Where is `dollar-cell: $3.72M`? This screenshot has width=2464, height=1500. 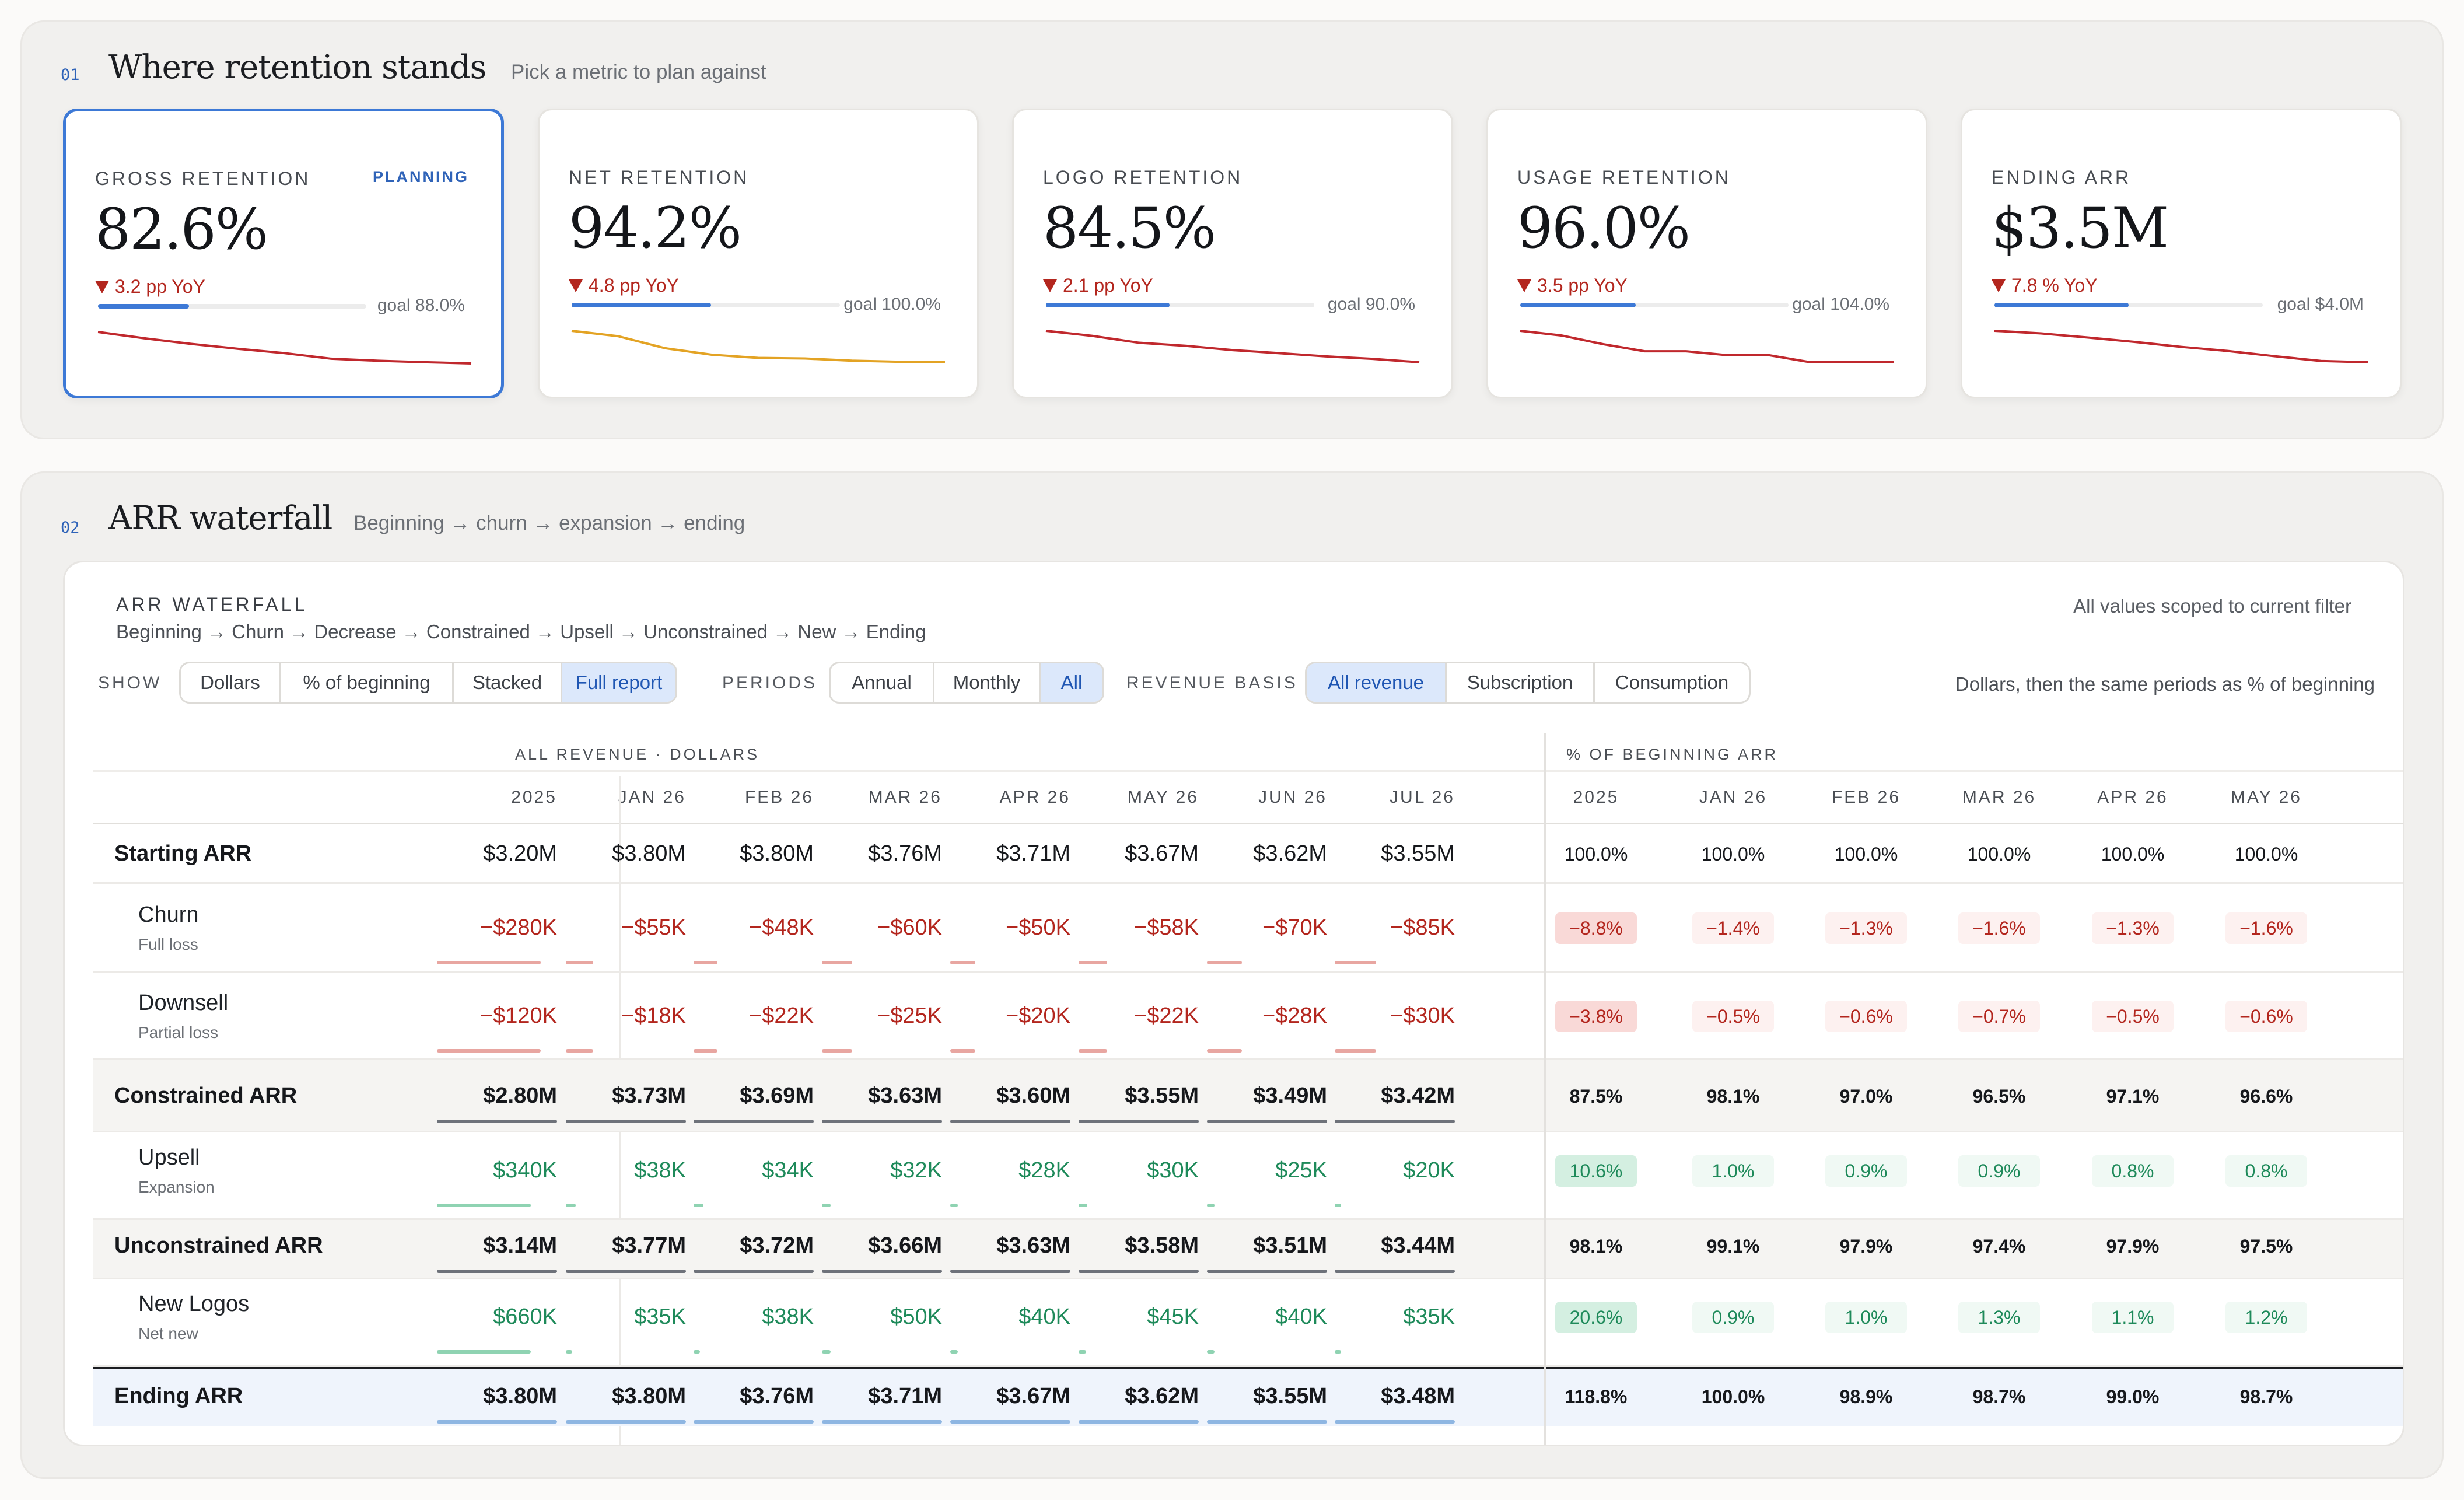
dollar-cell: $3.72M is located at coordinates (777, 1245).